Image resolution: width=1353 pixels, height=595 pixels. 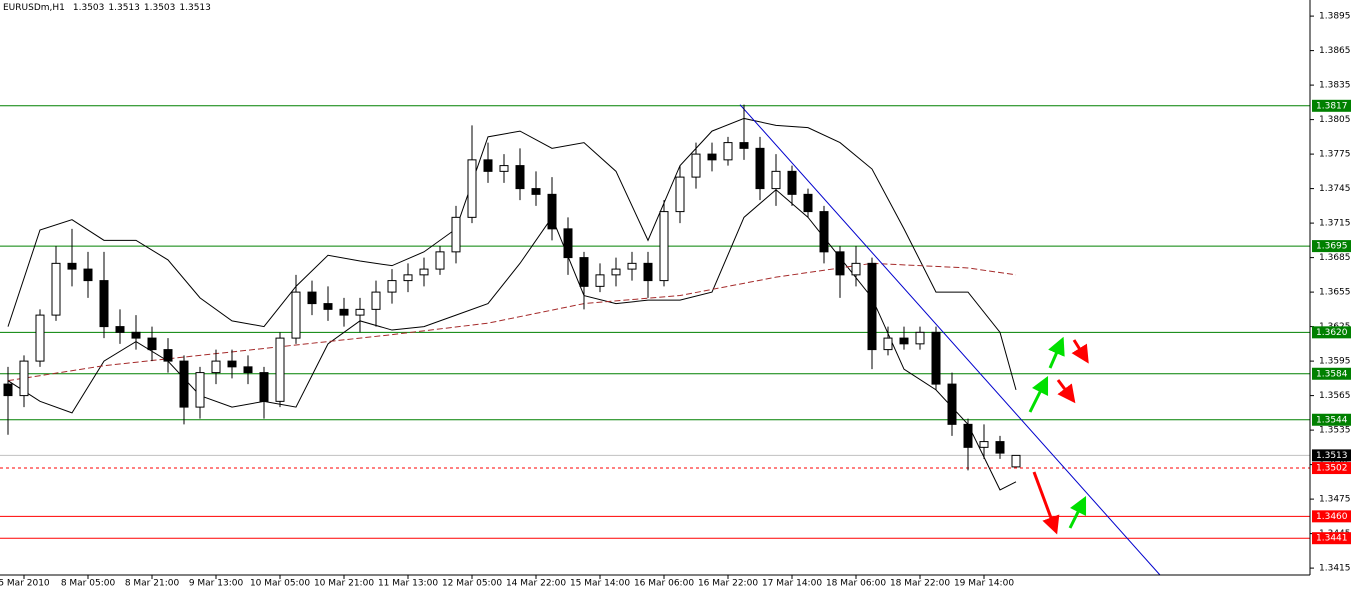 I want to click on y-tick-label: 1.3835, so click(x=1335, y=86).